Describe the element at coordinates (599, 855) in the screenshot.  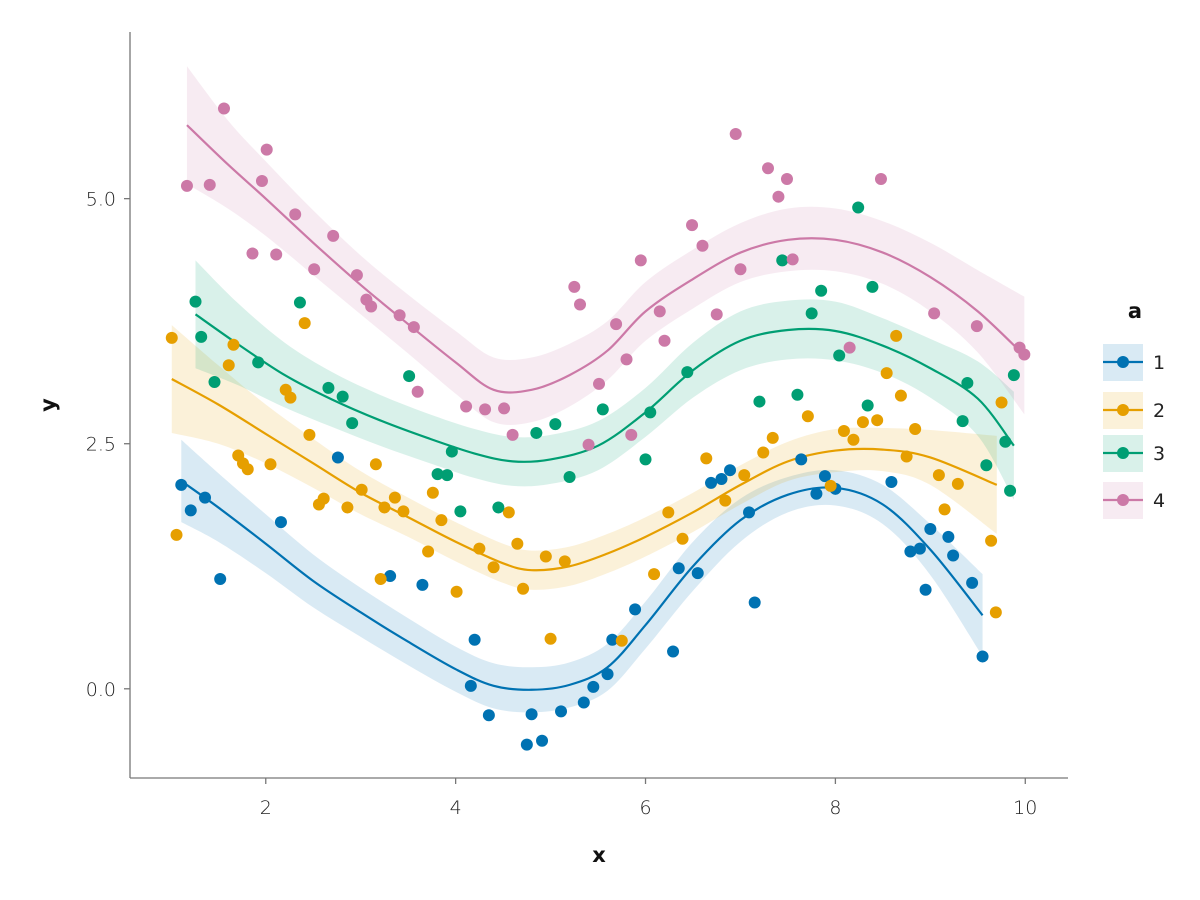
I see `x-axis-title: x` at that location.